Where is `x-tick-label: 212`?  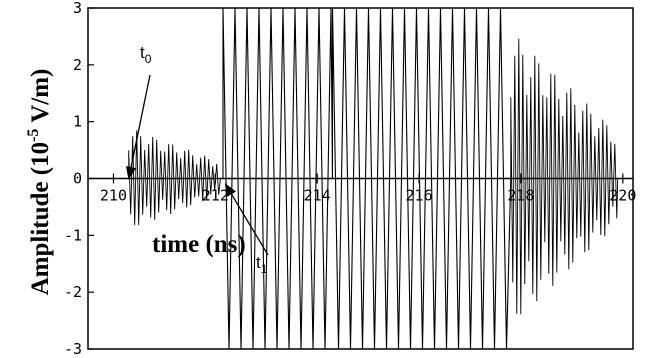
x-tick-label: 212 is located at coordinates (215, 196).